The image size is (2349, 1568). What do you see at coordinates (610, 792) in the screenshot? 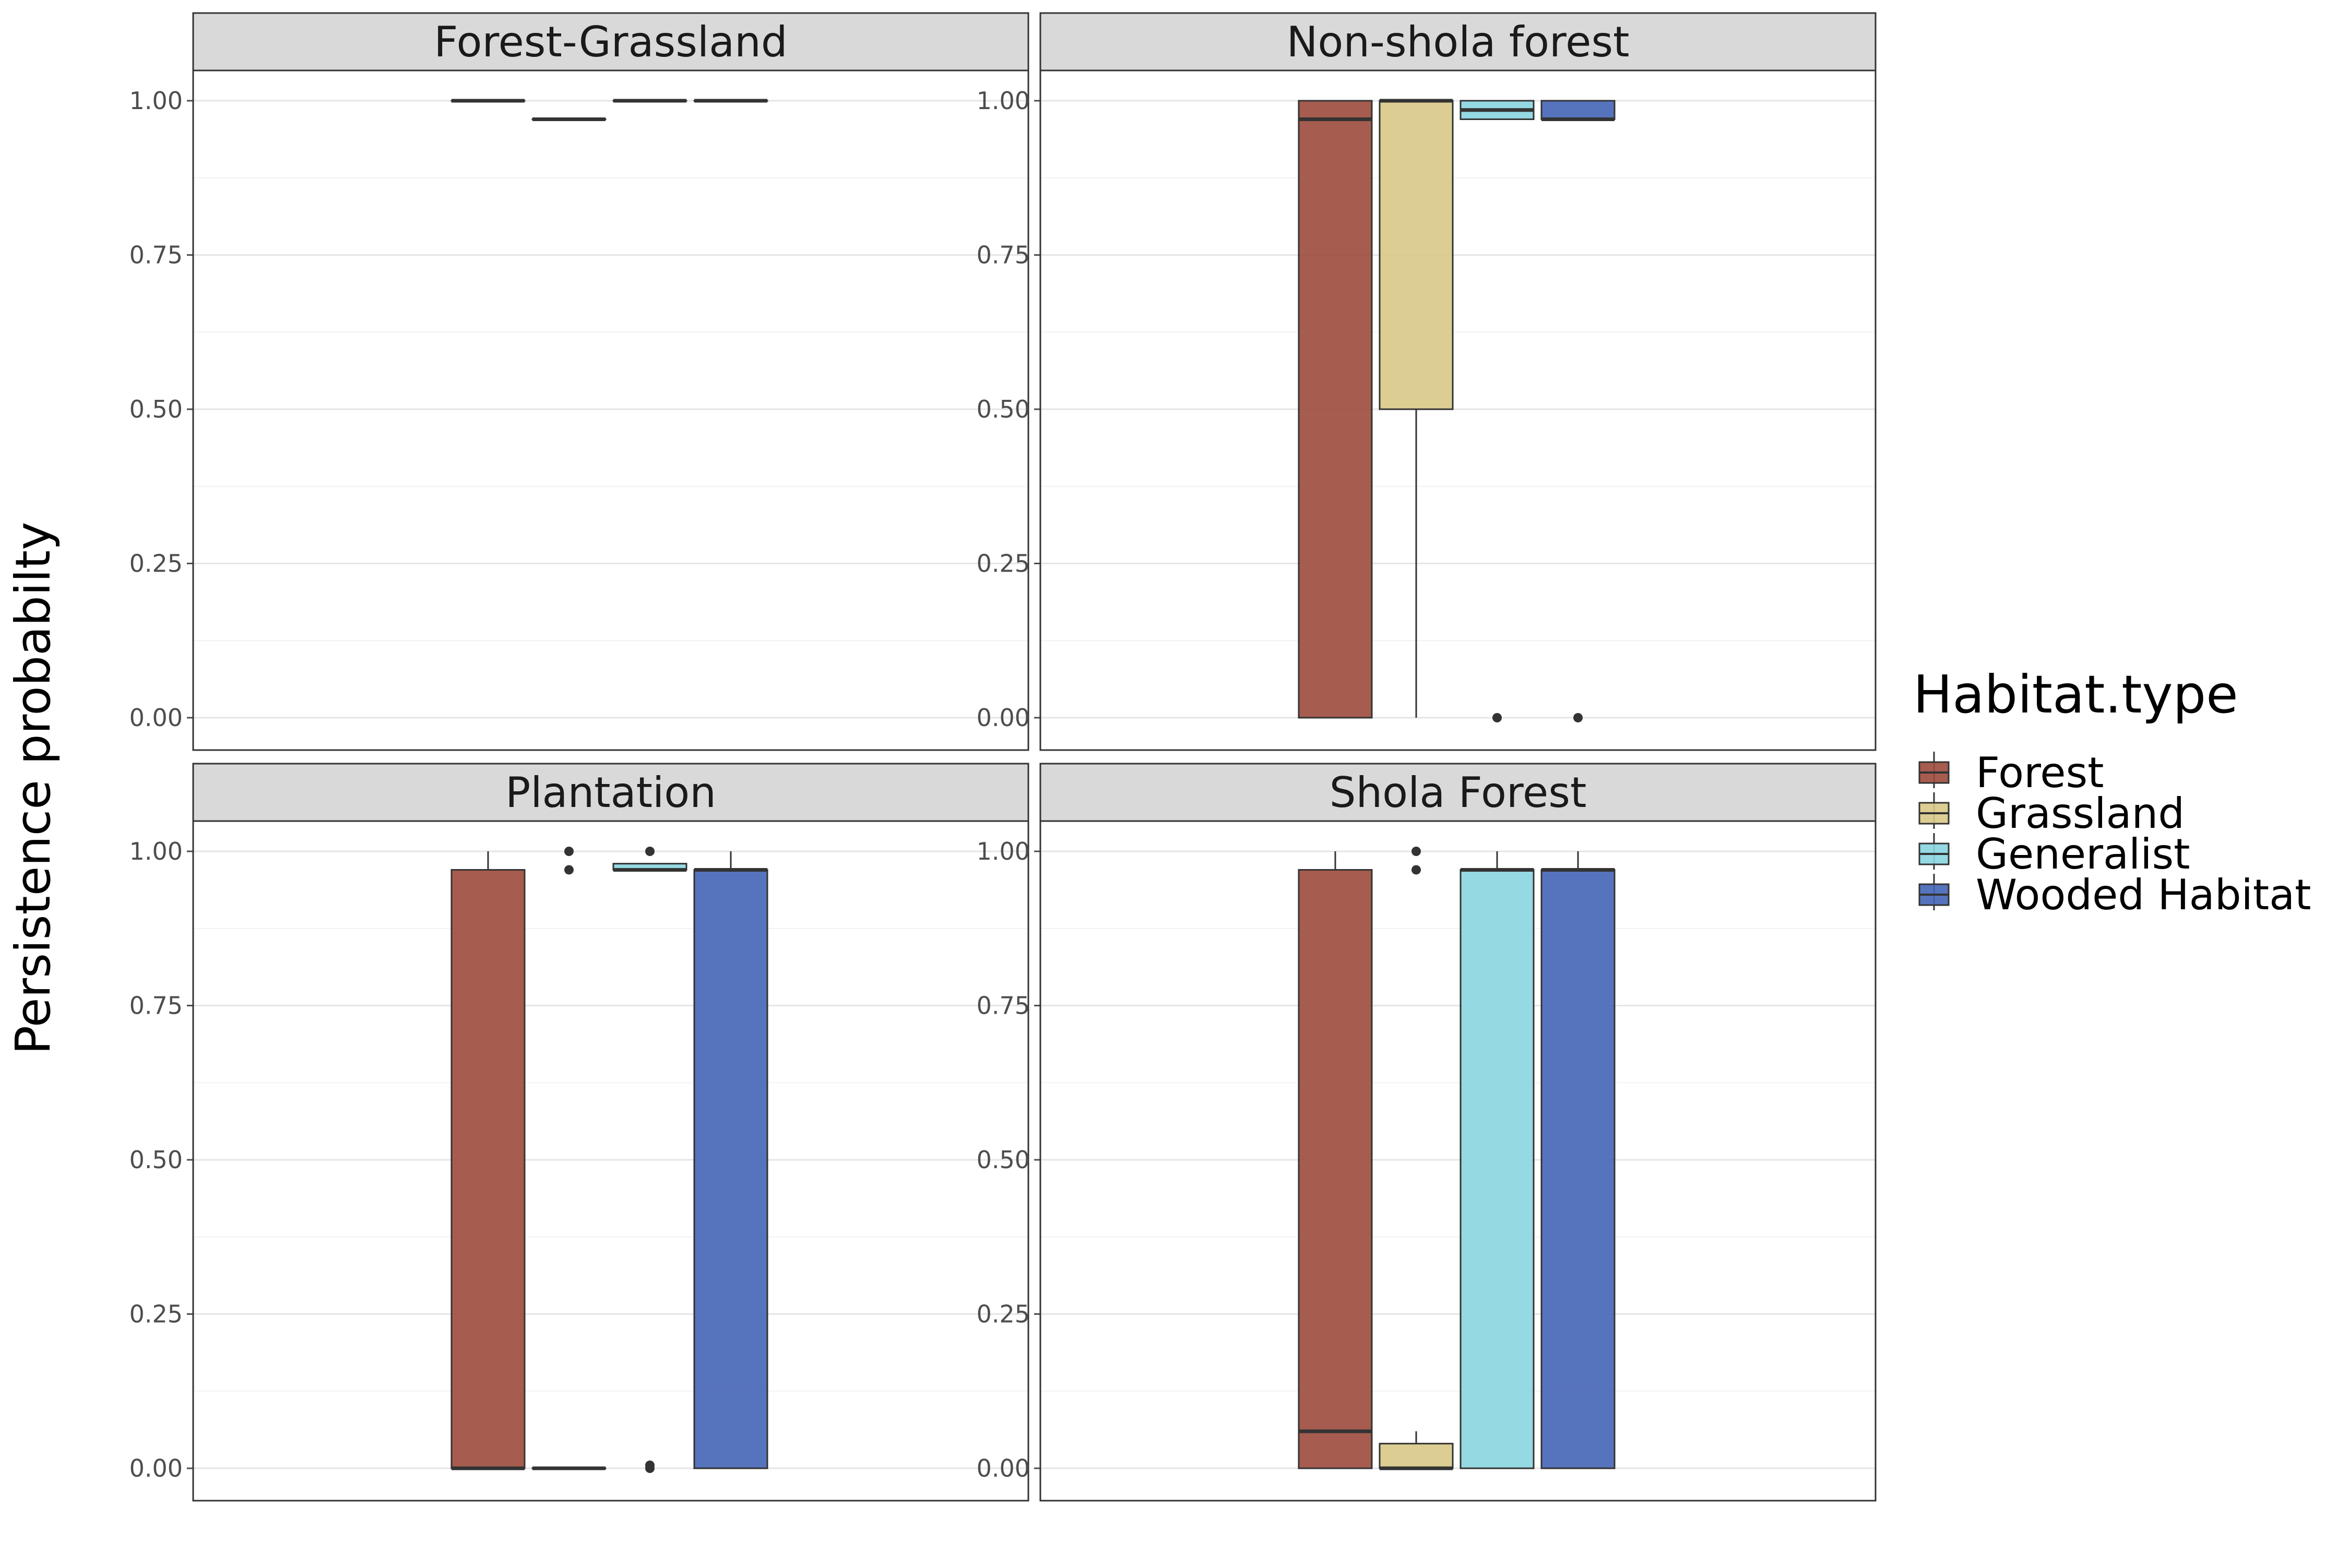
I see `facet-title: Plantation` at bounding box center [610, 792].